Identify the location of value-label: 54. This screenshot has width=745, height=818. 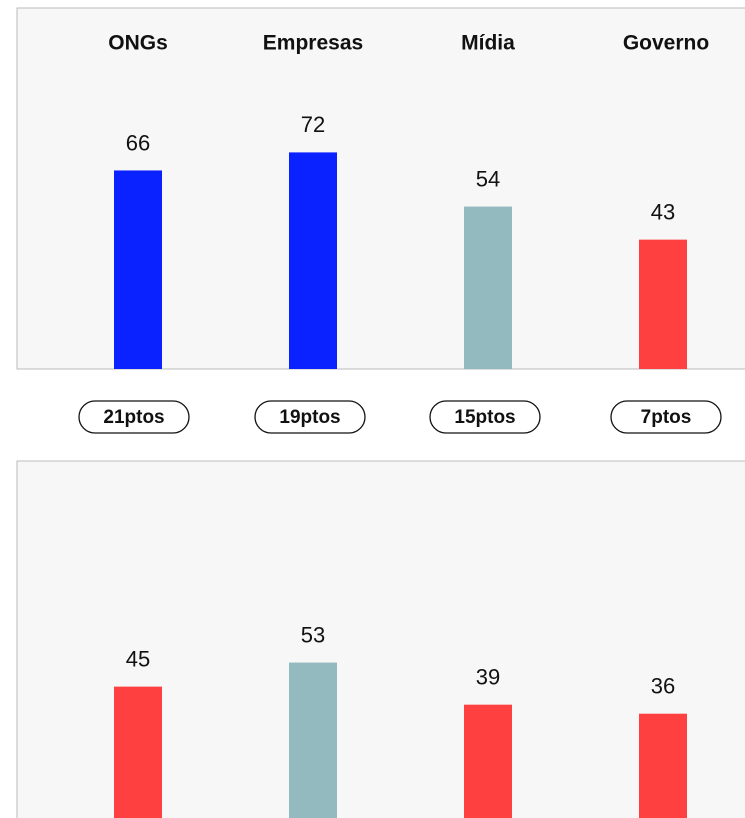
(488, 178).